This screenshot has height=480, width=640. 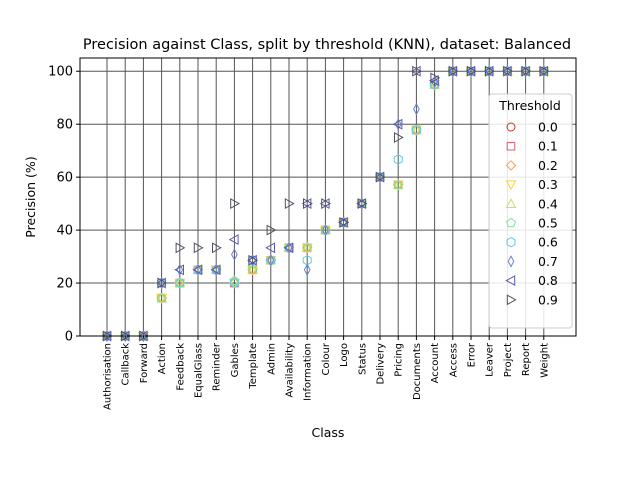 What do you see at coordinates (64, 284) in the screenshot?
I see `y-tick-label: 20` at bounding box center [64, 284].